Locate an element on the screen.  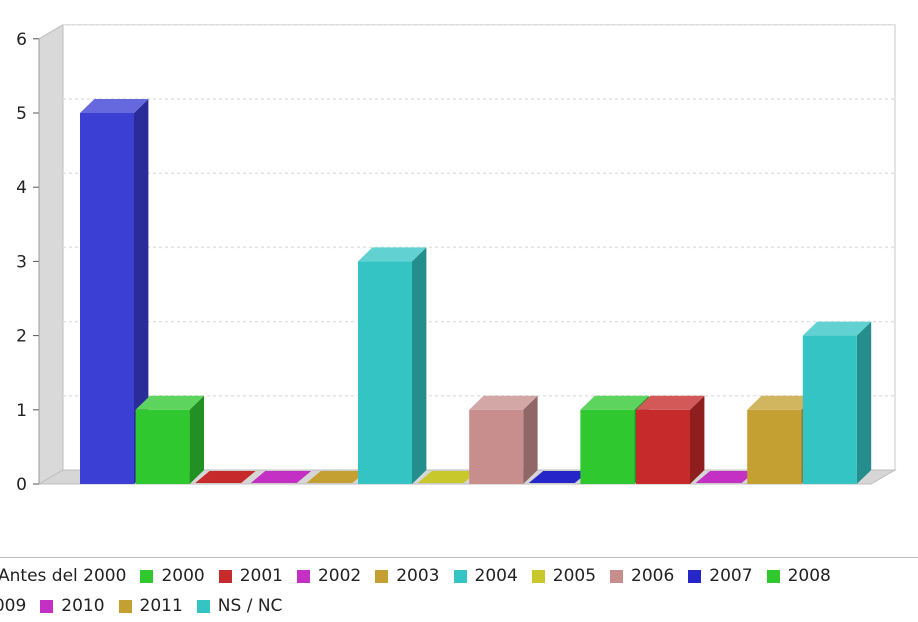
y-tick-label: 2 is located at coordinates (21, 337).